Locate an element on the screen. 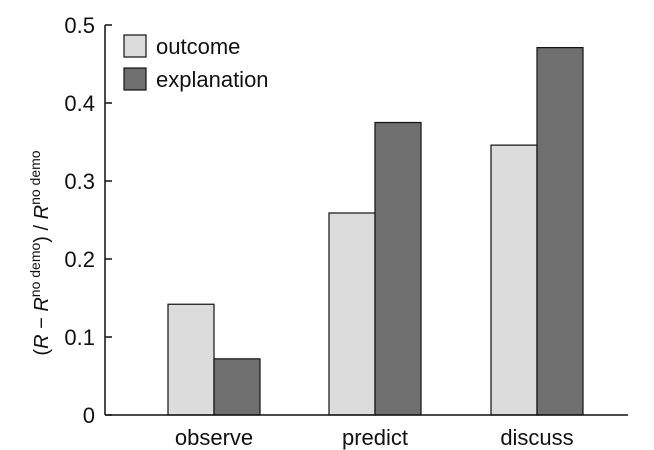  bar-outcome-discuss is located at coordinates (514, 280).